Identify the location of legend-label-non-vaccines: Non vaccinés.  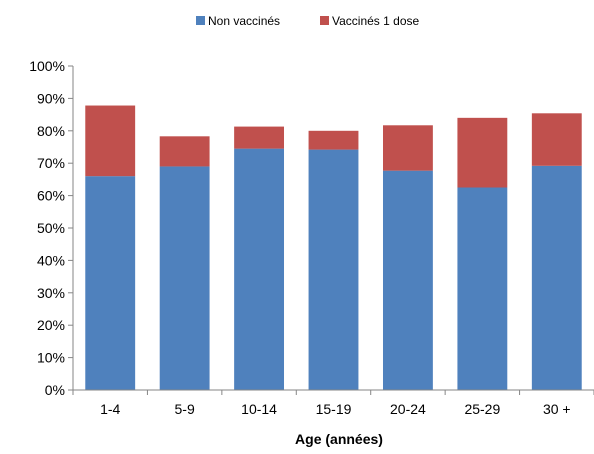
(244, 21).